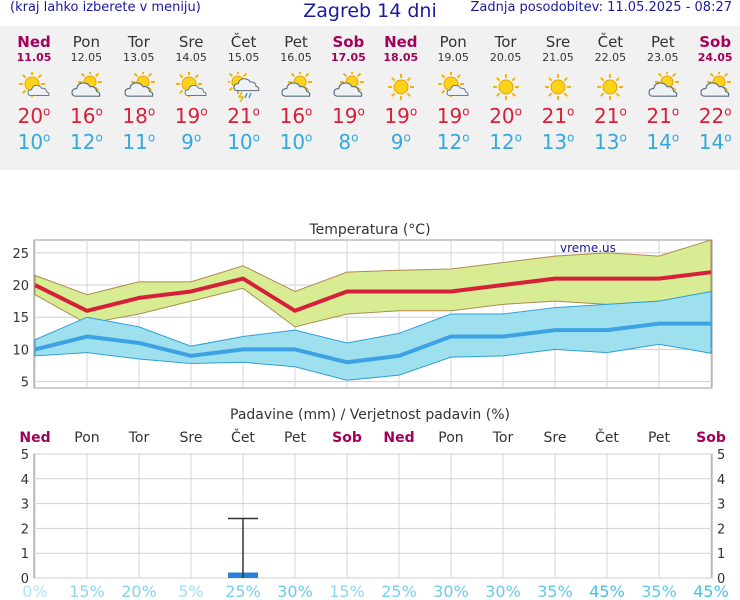 This screenshot has width=740, height=600. I want to click on day-column: Ned 11.05 20o 10o, so click(34, 98).